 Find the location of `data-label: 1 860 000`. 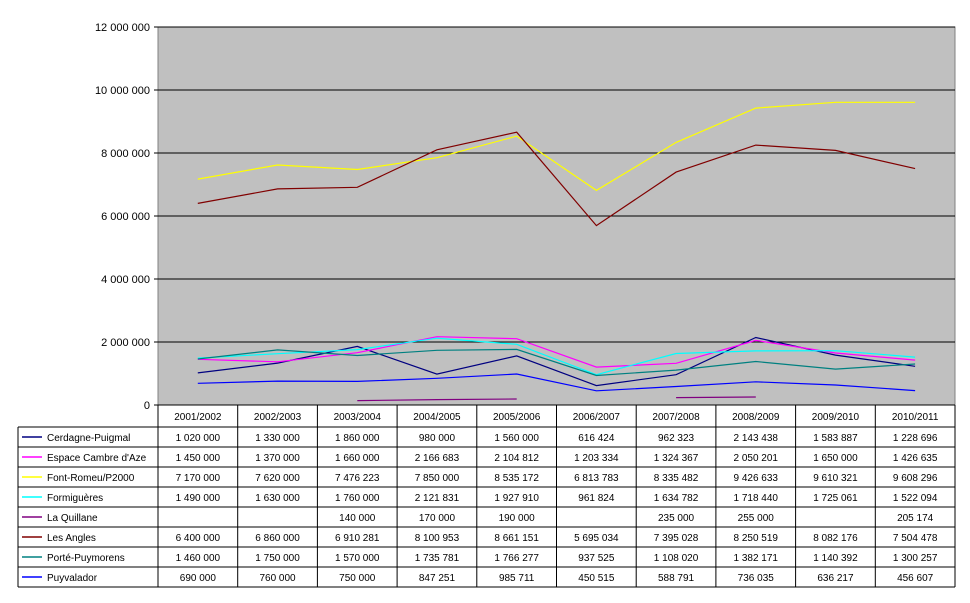

data-label: 1 860 000 is located at coordinates (357, 438).